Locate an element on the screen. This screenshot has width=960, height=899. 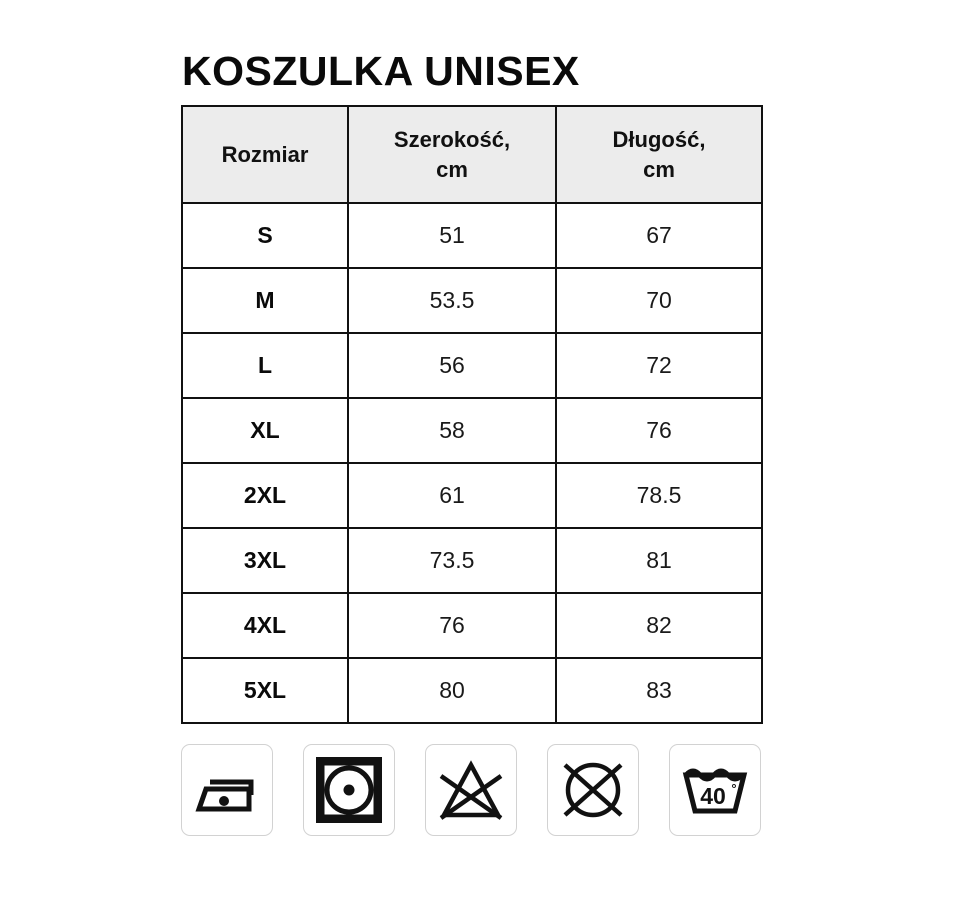
header-cell-size: Rozmiar is located at coordinates (265, 154).